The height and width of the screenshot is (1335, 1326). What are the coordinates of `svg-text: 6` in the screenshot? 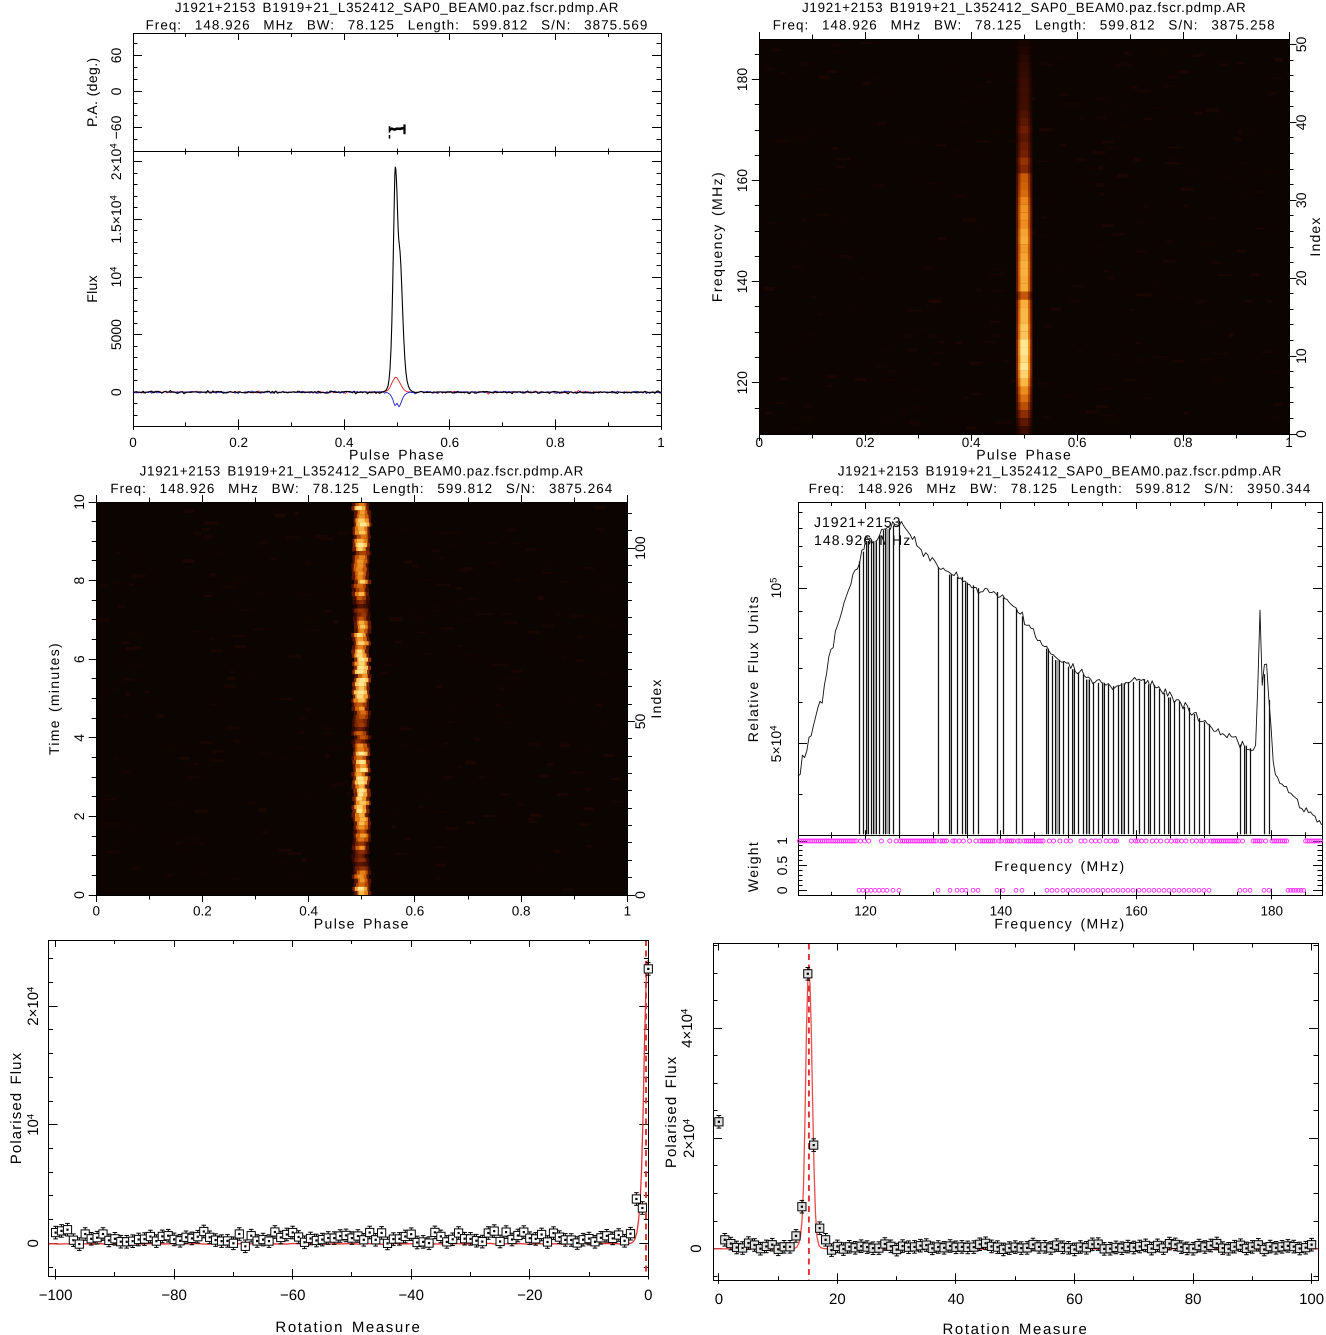 It's located at (79, 659).